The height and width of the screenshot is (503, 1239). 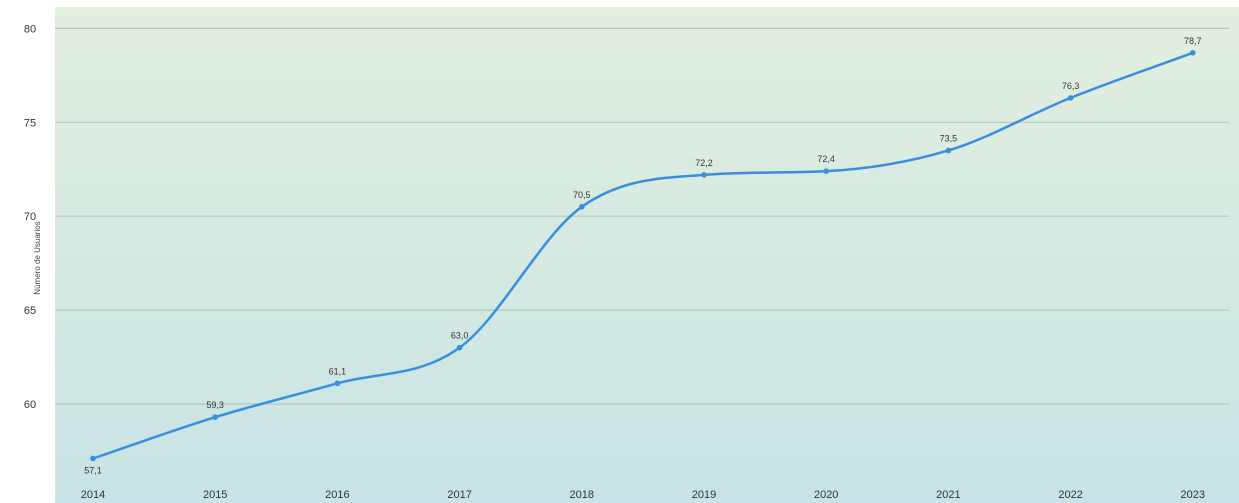 I want to click on data-label-2017: 63,0, so click(x=460, y=336).